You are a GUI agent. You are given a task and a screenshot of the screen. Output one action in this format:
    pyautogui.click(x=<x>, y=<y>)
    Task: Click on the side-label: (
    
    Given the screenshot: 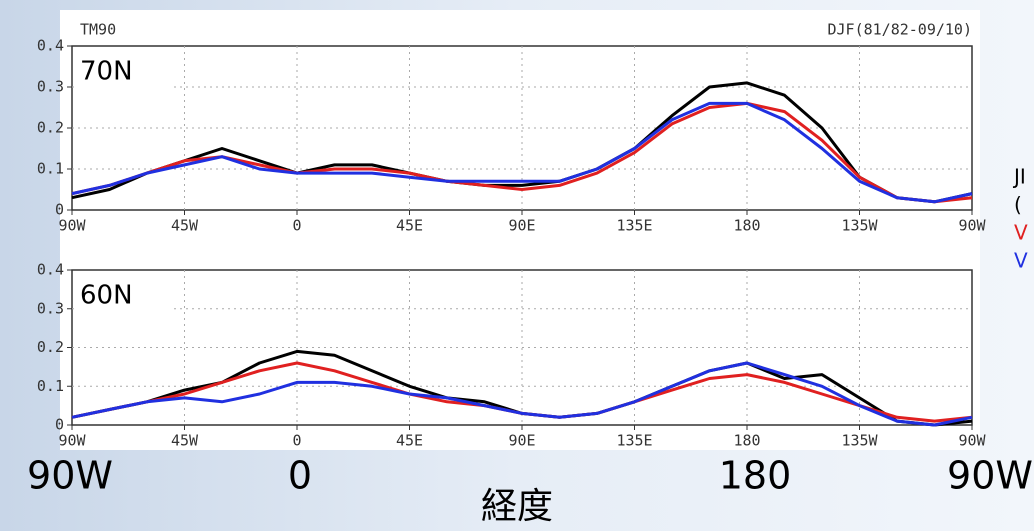 What is the action you would take?
    pyautogui.click(x=1018, y=205)
    